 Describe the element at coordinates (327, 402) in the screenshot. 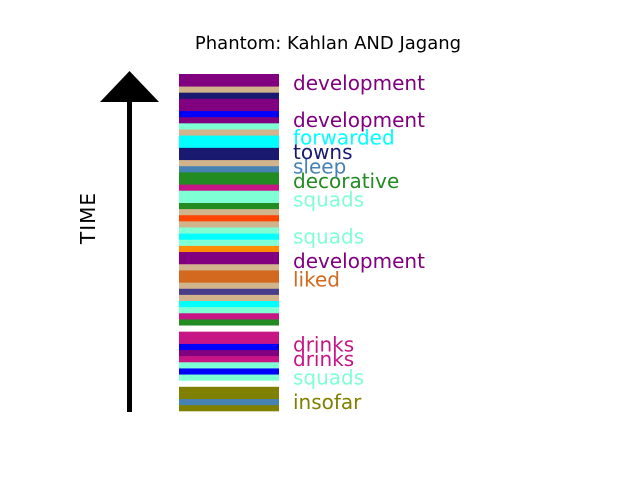

I see `event-label: insofar` at that location.